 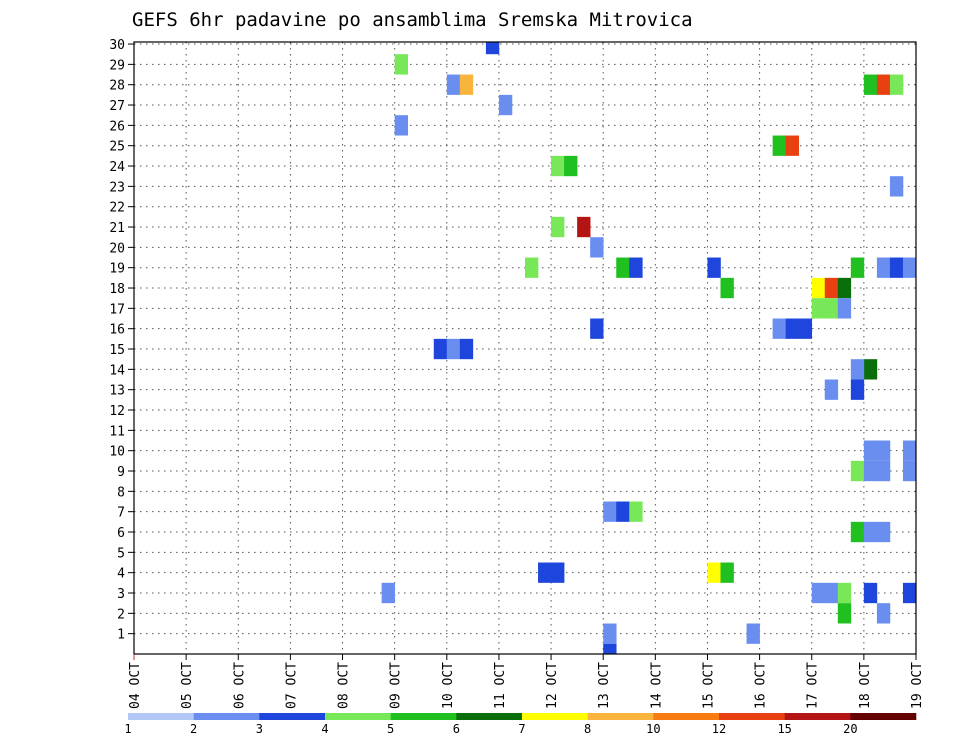 I want to click on colorbar-label: 3, so click(x=259, y=729).